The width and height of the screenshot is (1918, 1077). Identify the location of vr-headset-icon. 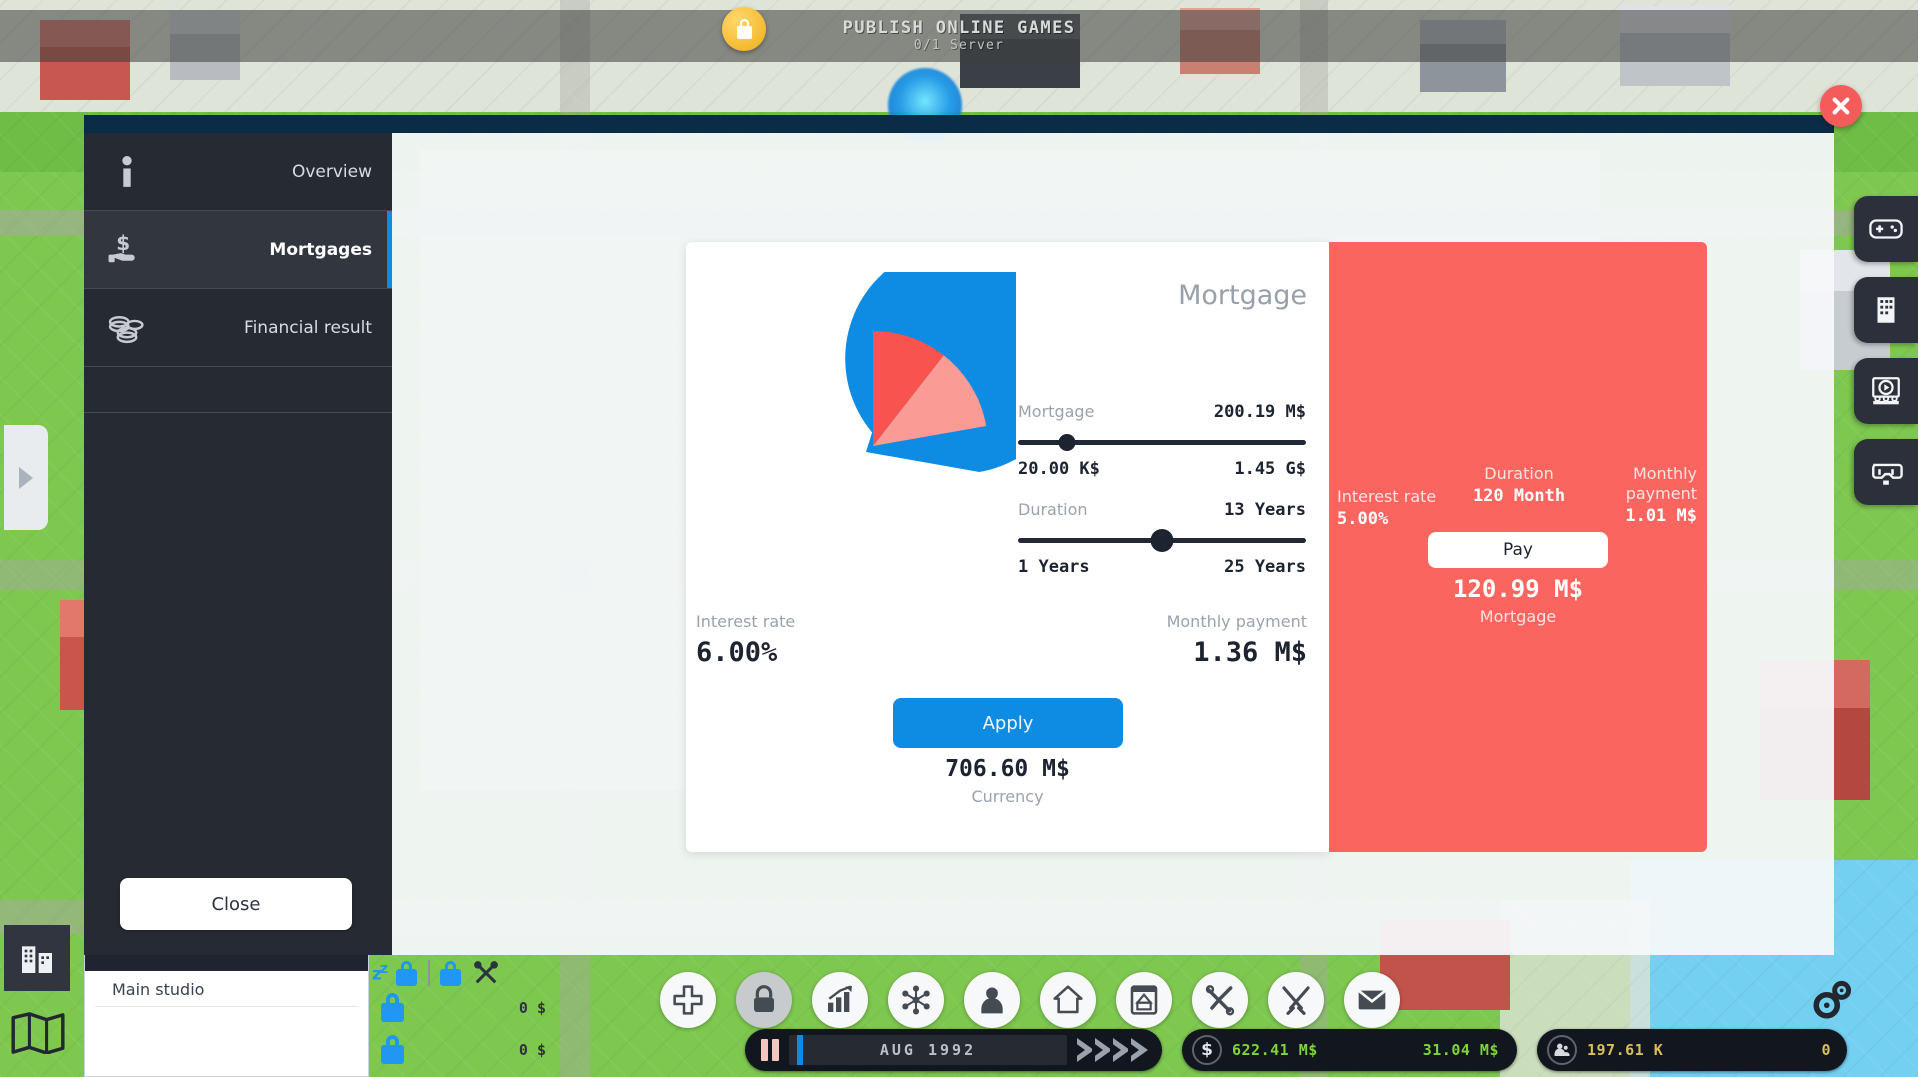
(1886, 472).